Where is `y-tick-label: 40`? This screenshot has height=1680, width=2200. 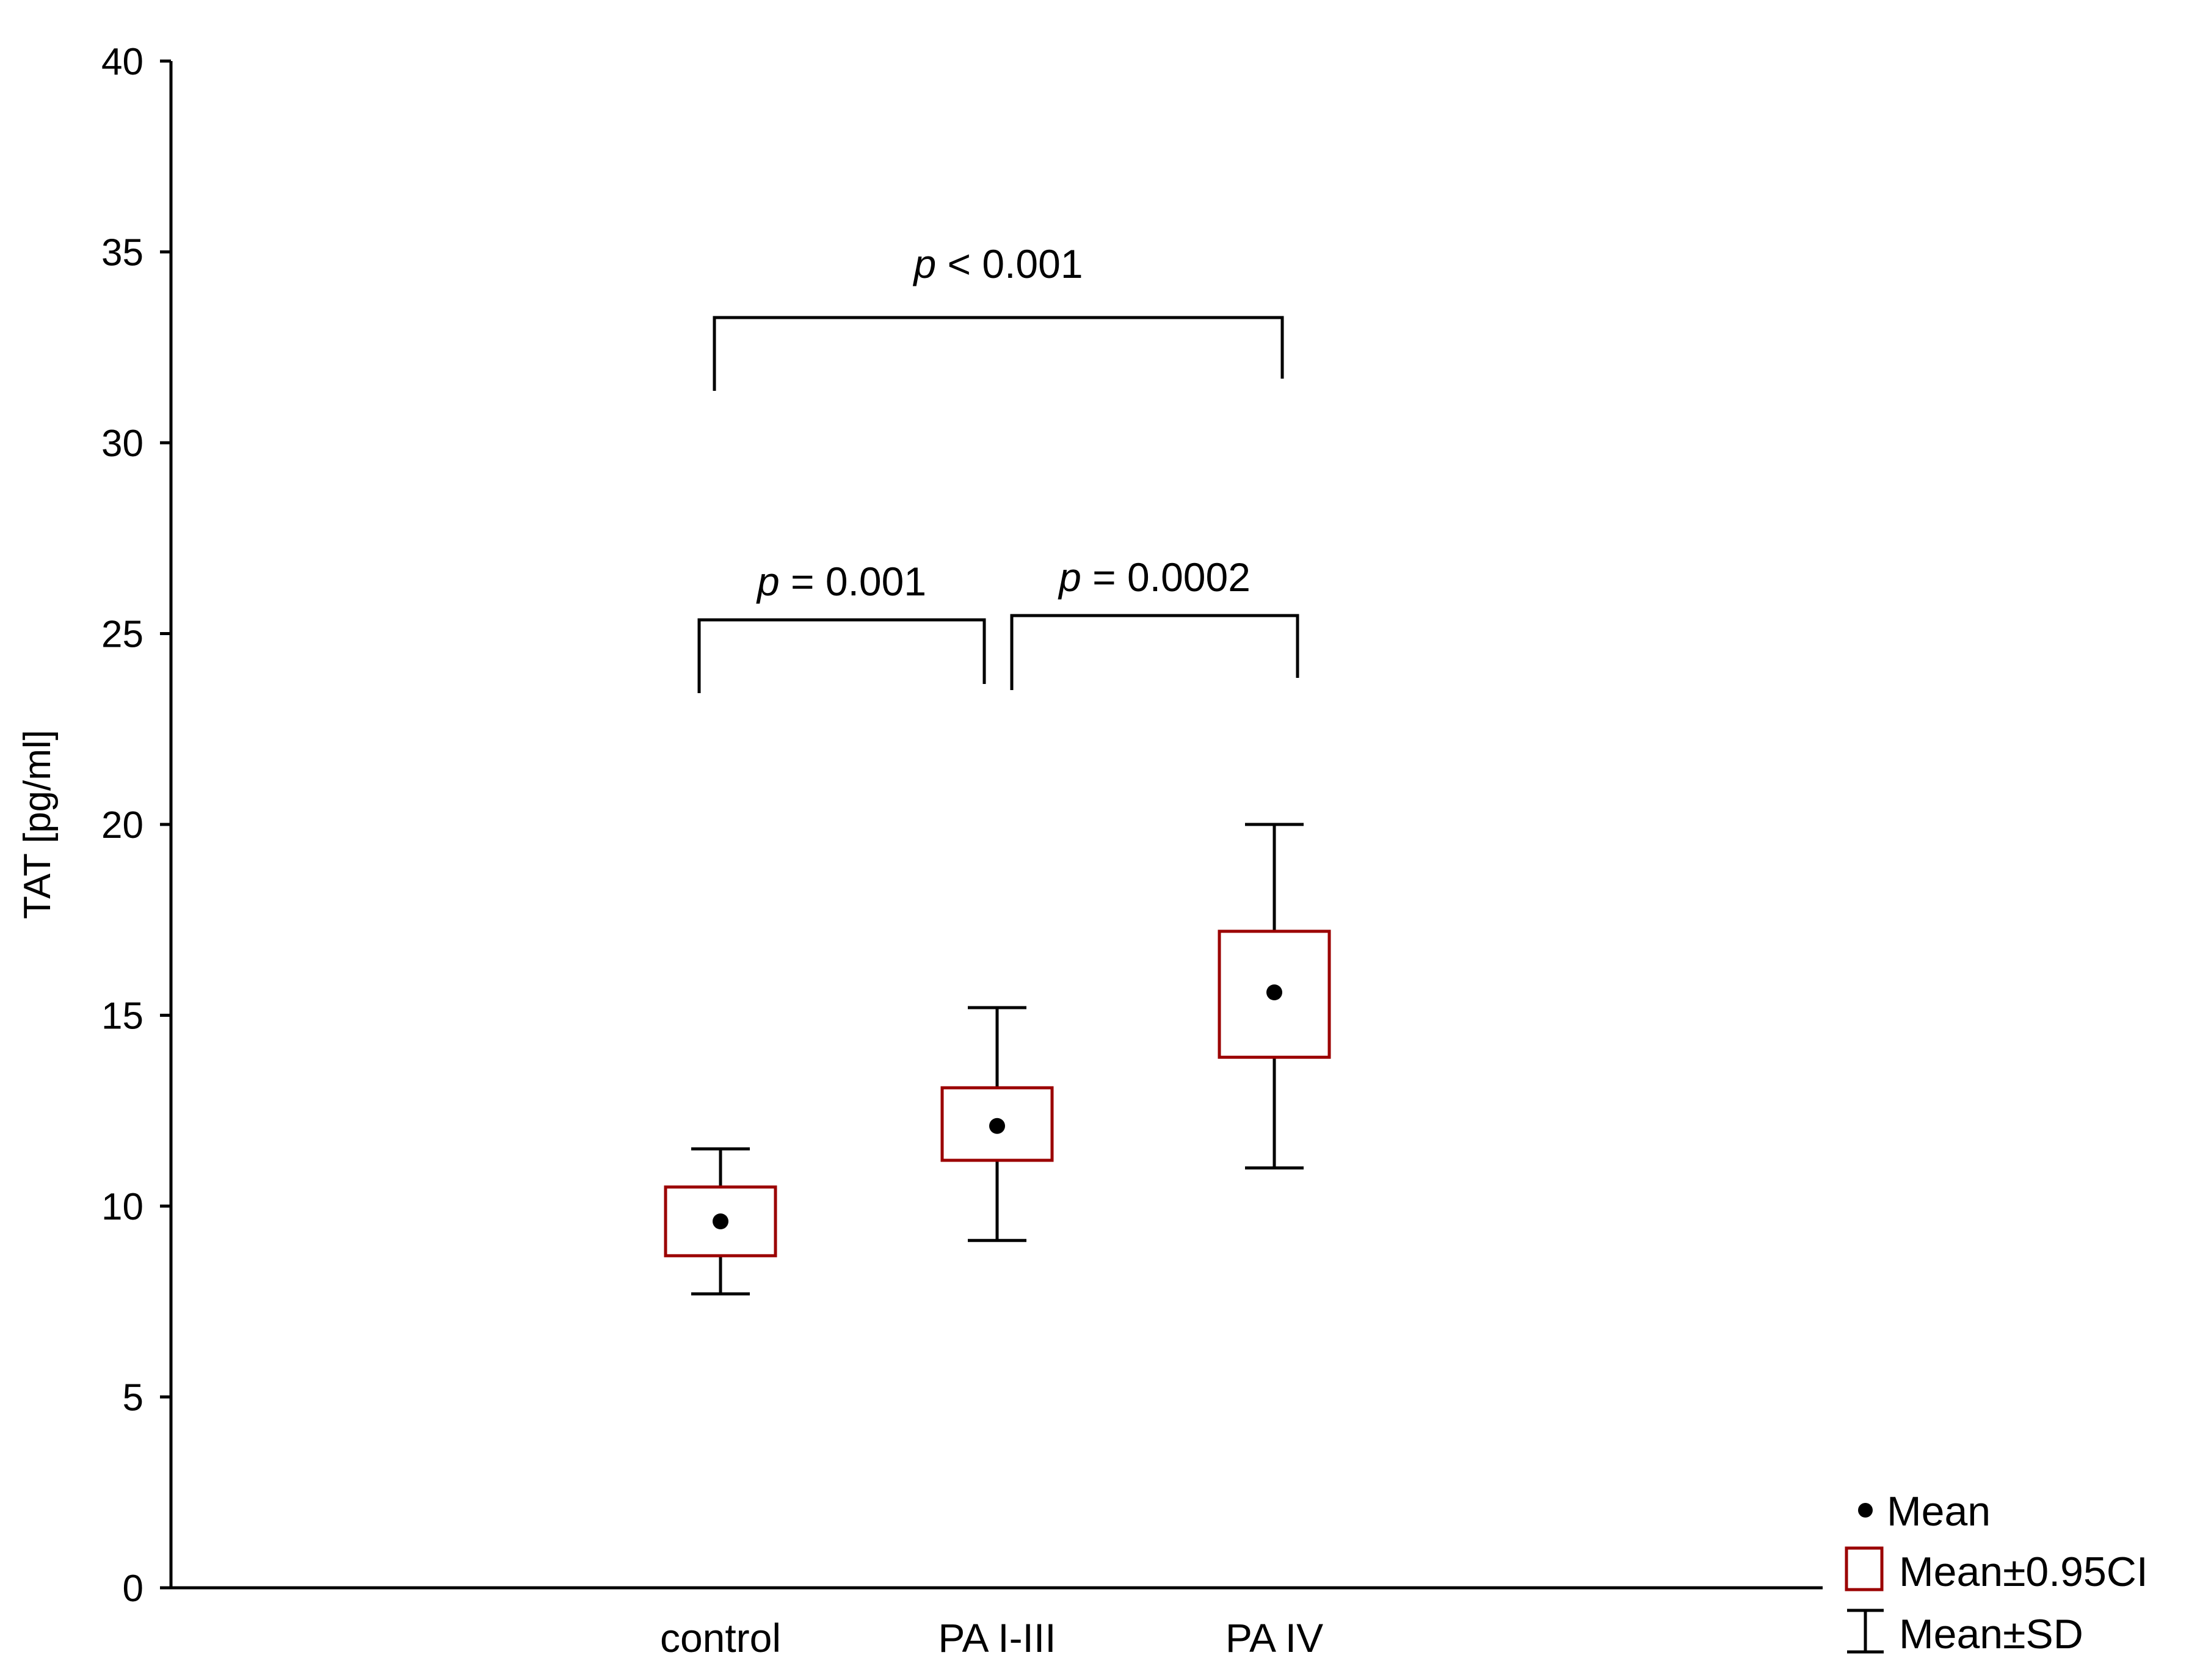 y-tick-label: 40 is located at coordinates (122, 62).